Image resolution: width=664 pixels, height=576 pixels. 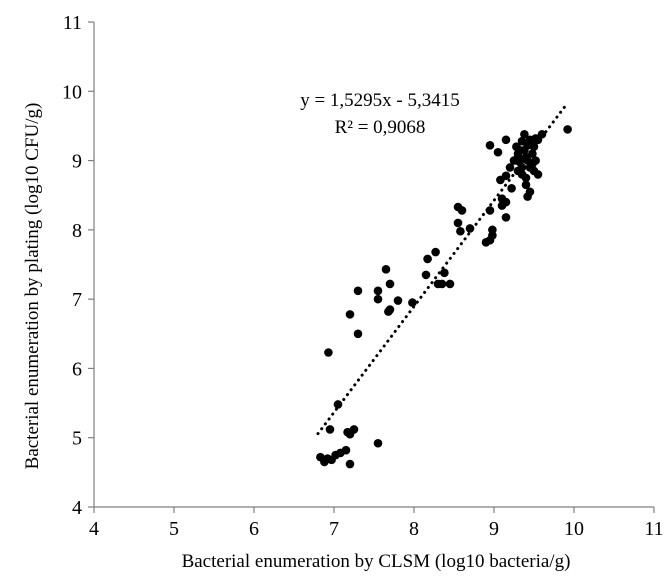 What do you see at coordinates (174, 529) in the screenshot?
I see `x-tick-label: 5` at bounding box center [174, 529].